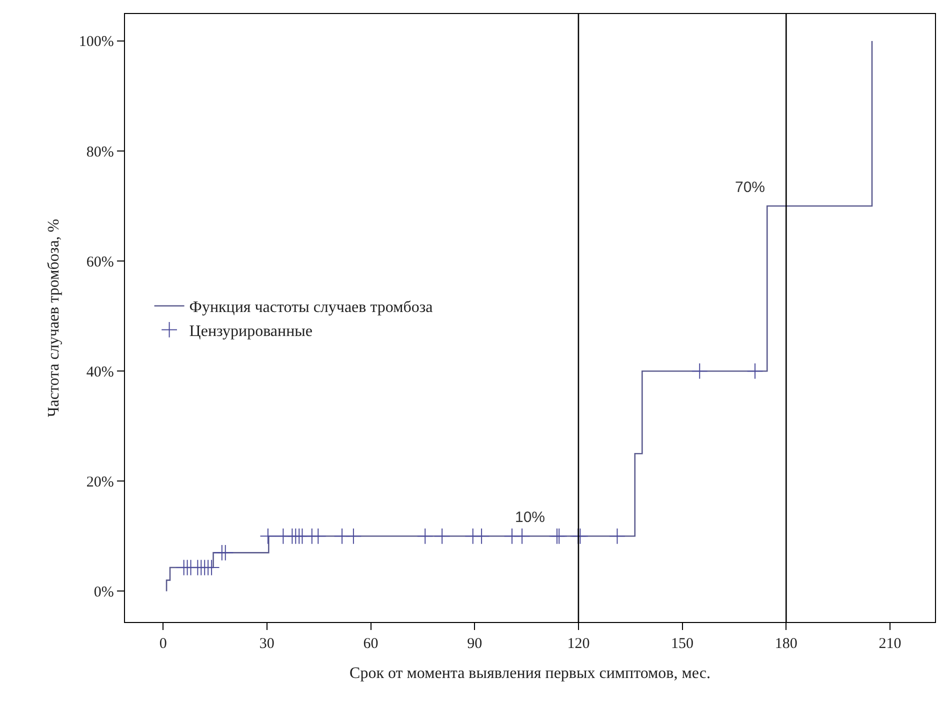 Image resolution: width=949 pixels, height=706 pixels. What do you see at coordinates (100, 482) in the screenshot?
I see `y-tick-label: 20%` at bounding box center [100, 482].